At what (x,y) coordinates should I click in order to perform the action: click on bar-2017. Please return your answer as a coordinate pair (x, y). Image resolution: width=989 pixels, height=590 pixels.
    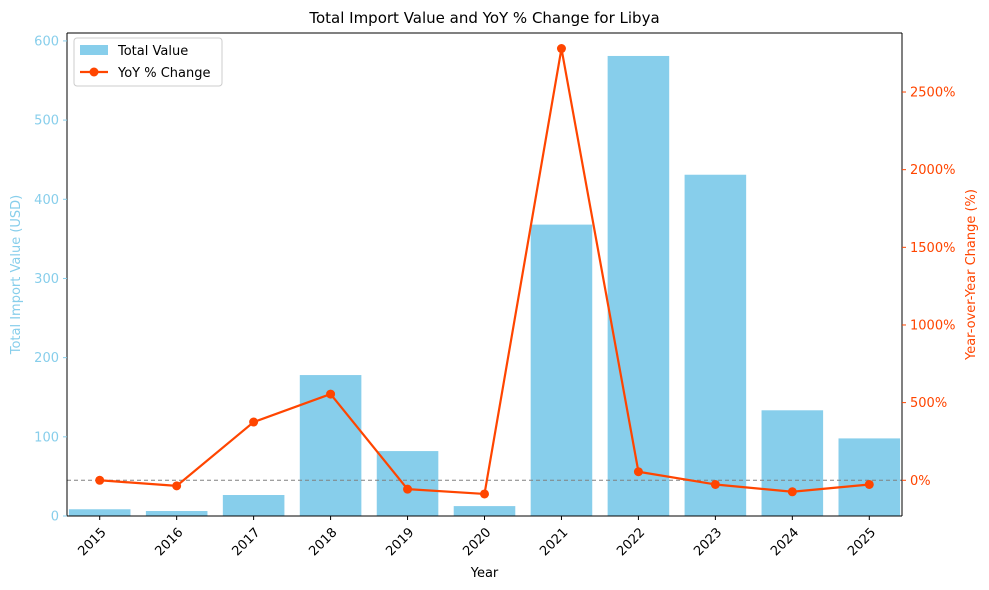
    Looking at the image, I should click on (253, 505).